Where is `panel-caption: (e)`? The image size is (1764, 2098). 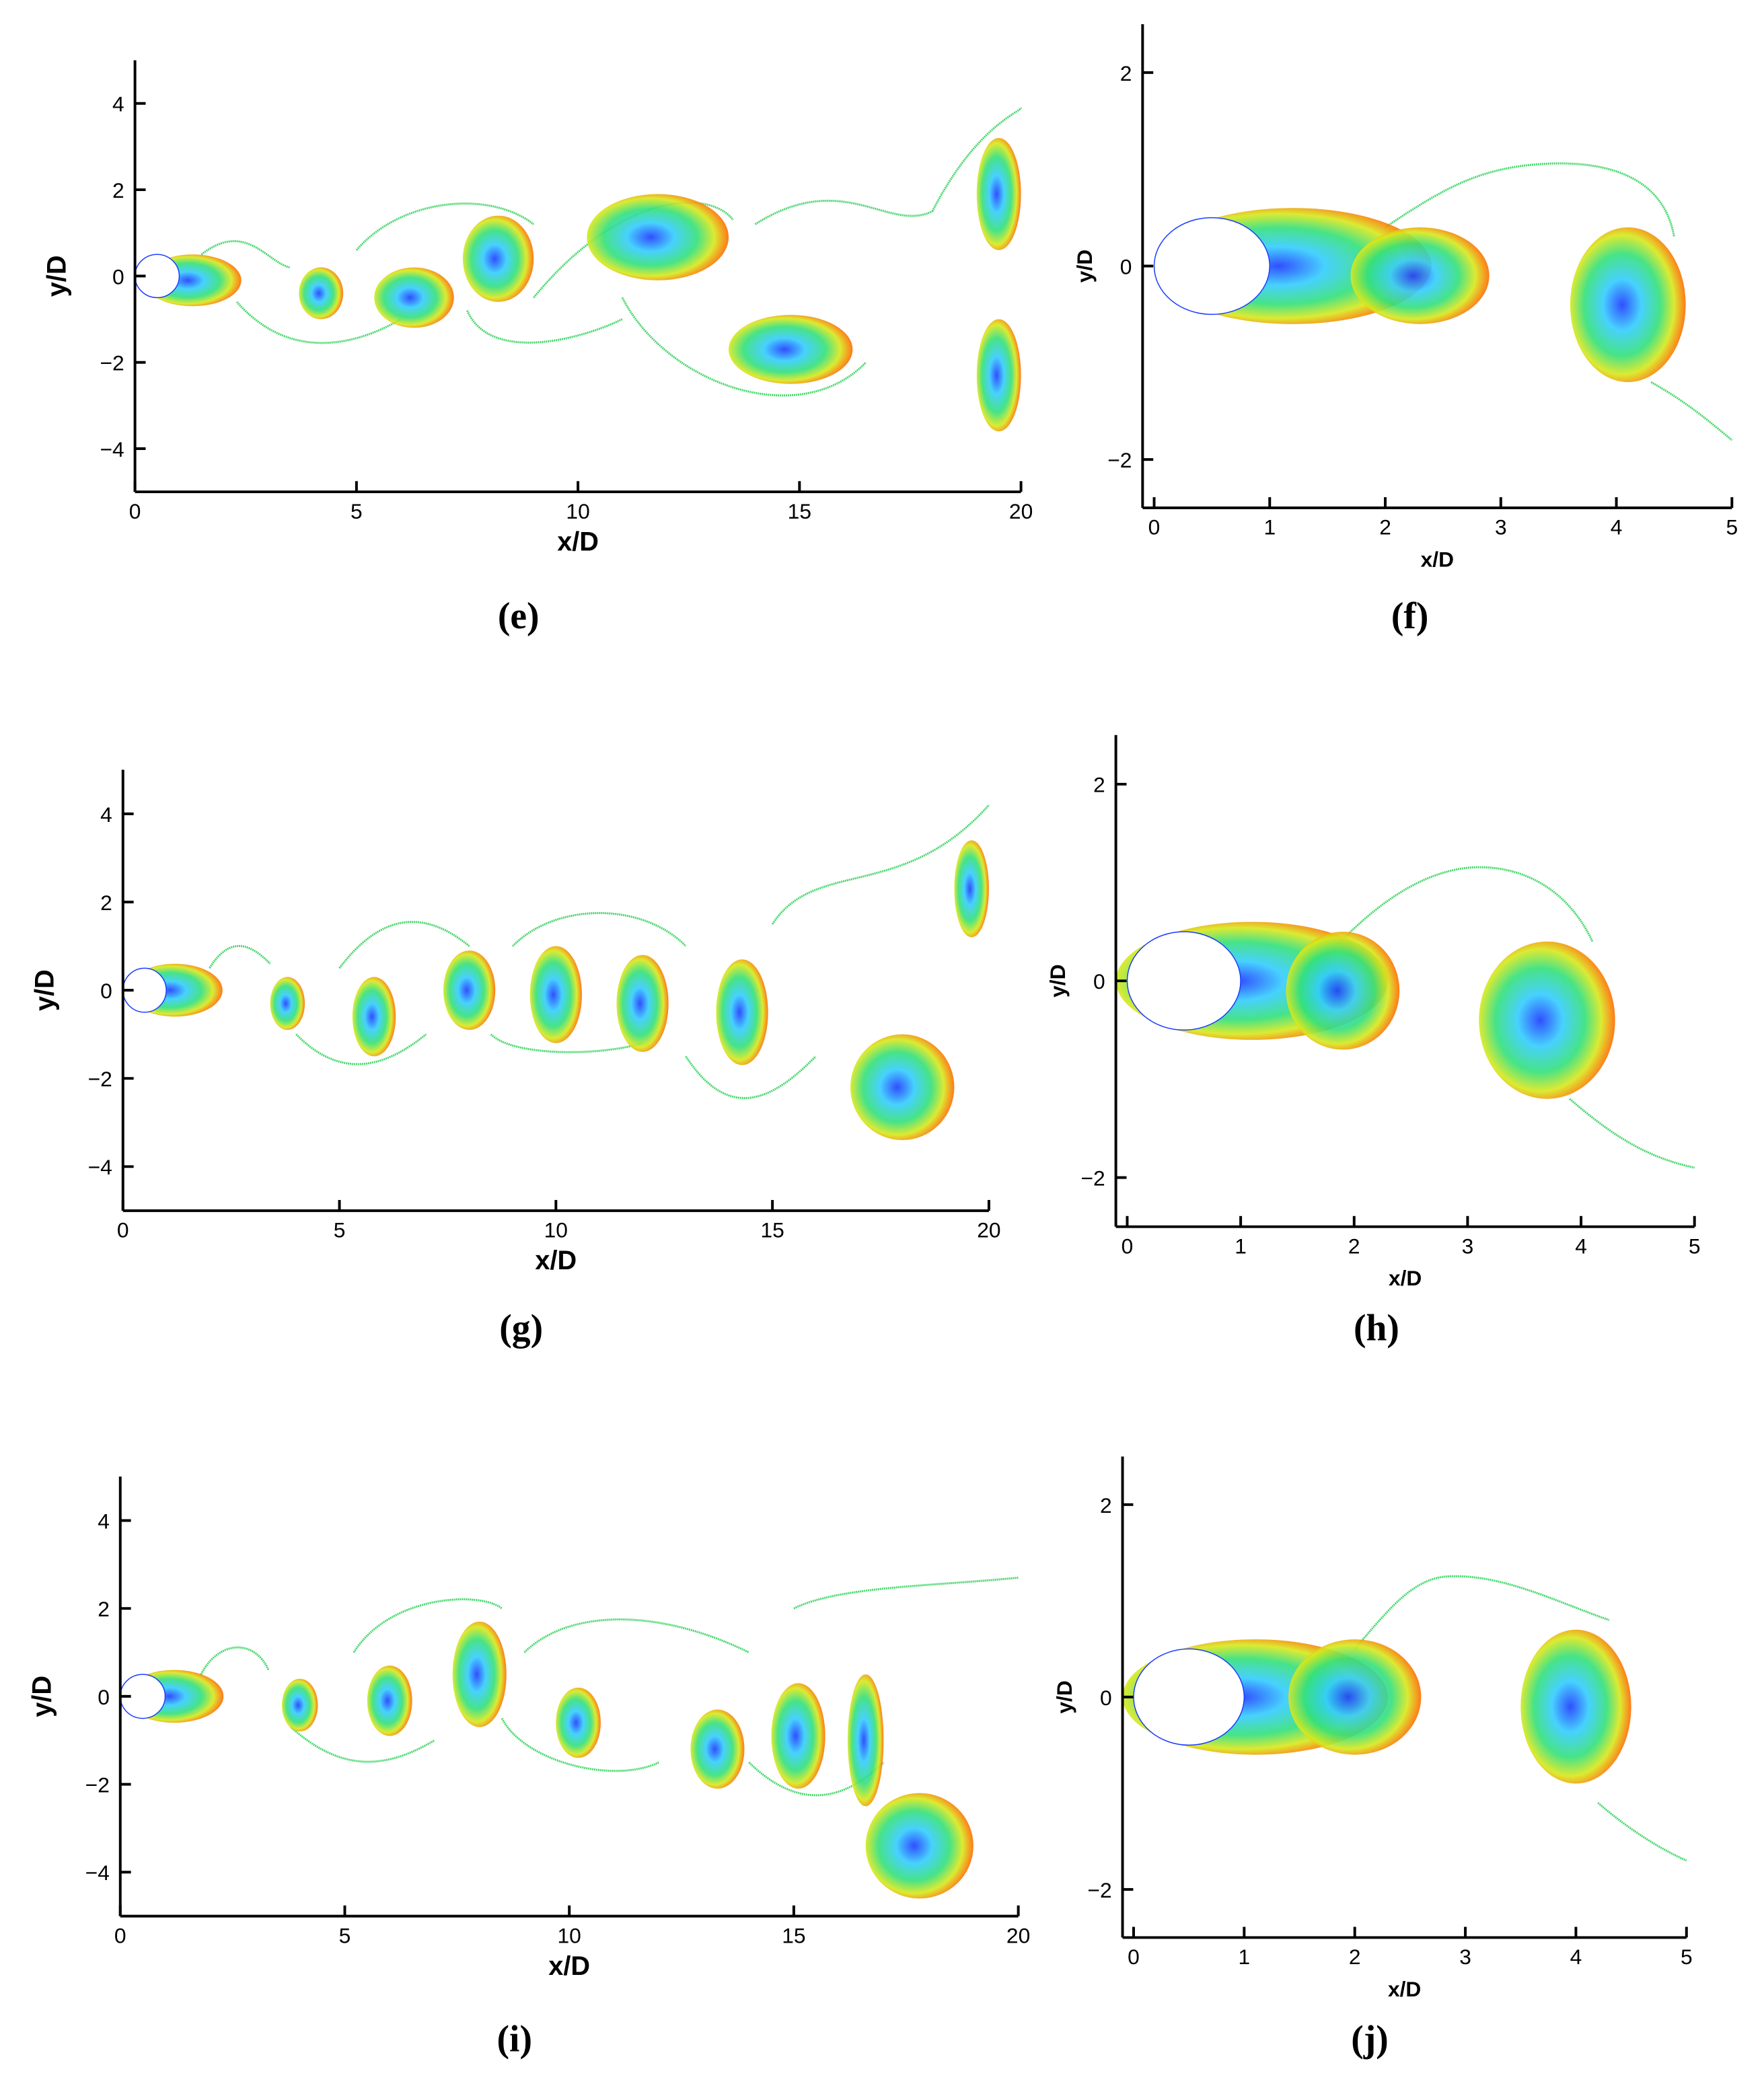 panel-caption: (e) is located at coordinates (519, 616).